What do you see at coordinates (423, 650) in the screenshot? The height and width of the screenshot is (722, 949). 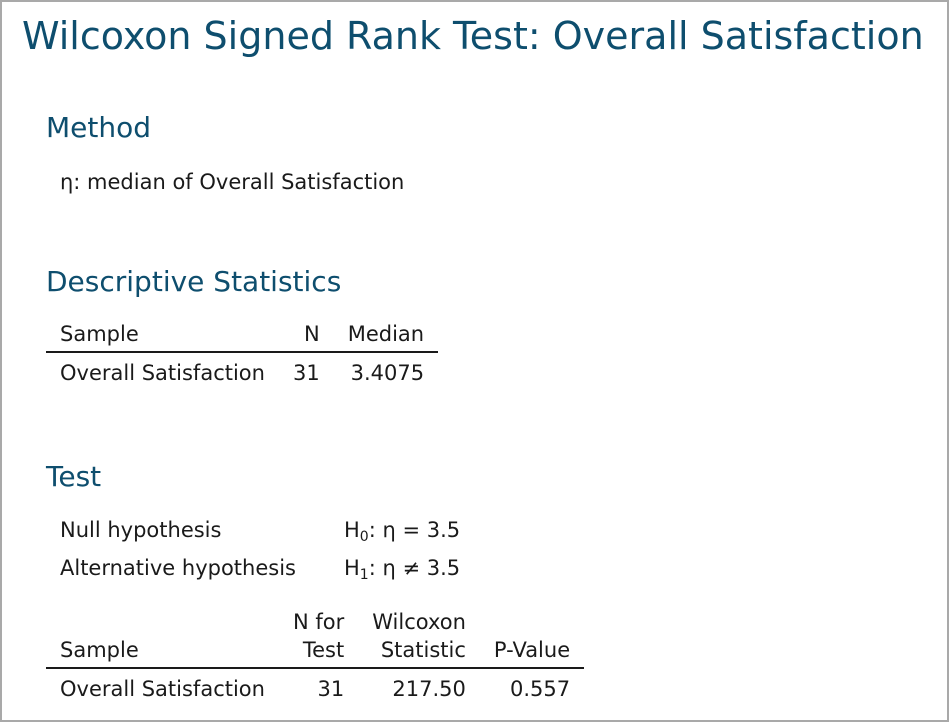 I see `col-stat-line2: Statistic` at bounding box center [423, 650].